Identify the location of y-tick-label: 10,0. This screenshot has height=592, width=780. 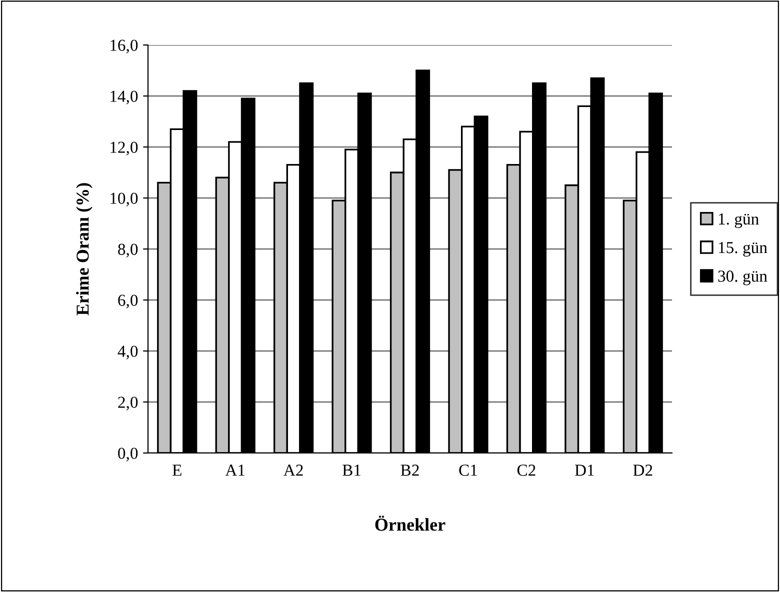
(124, 199).